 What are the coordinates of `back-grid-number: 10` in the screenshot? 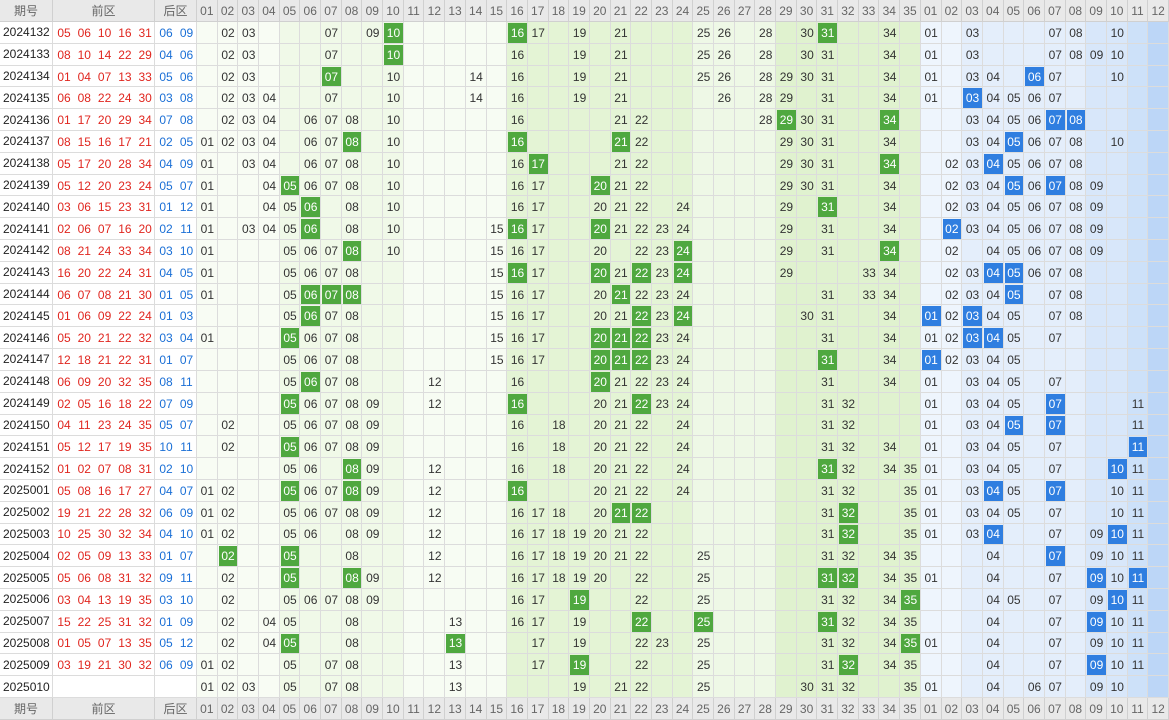 It's located at (1117, 490).